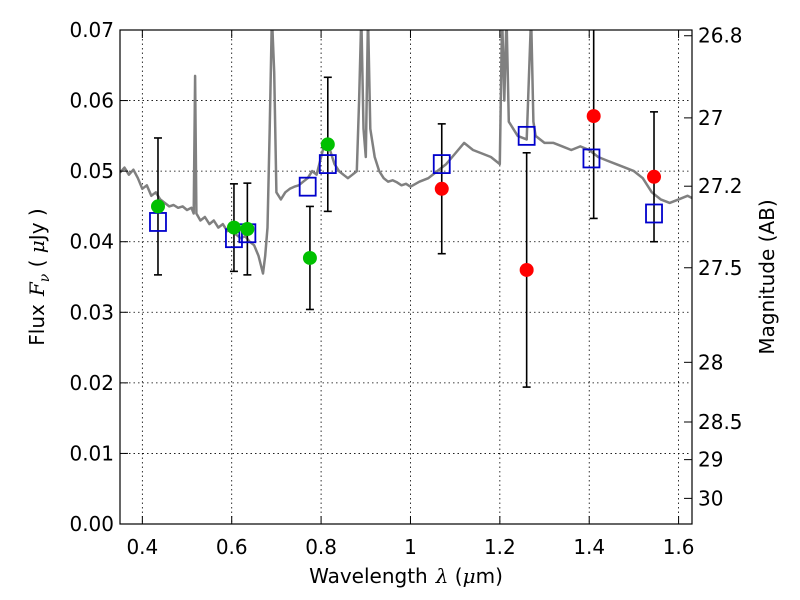 The width and height of the screenshot is (800, 600). What do you see at coordinates (455, 576) in the screenshot?
I see `x-axis-title-unit-open: (` at bounding box center [455, 576].